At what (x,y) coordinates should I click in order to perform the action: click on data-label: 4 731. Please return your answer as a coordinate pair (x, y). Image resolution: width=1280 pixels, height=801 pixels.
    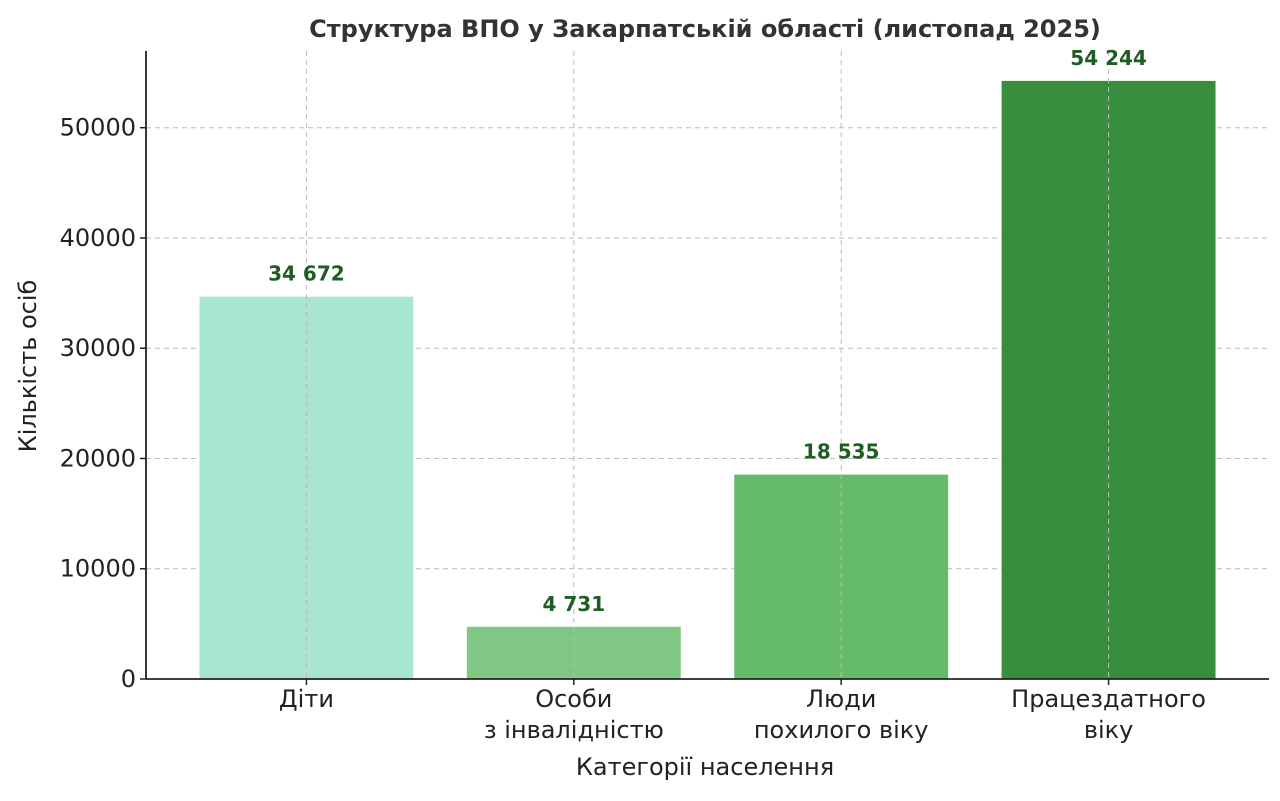
    Looking at the image, I should click on (573, 604).